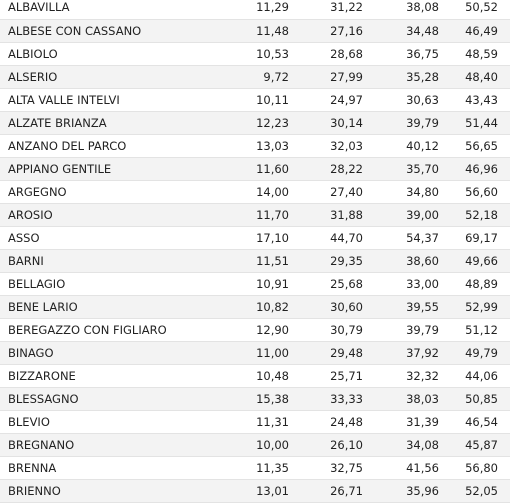 The image size is (510, 504). What do you see at coordinates (107, 376) in the screenshot?
I see `municipality-name: BIZZARONE` at bounding box center [107, 376].